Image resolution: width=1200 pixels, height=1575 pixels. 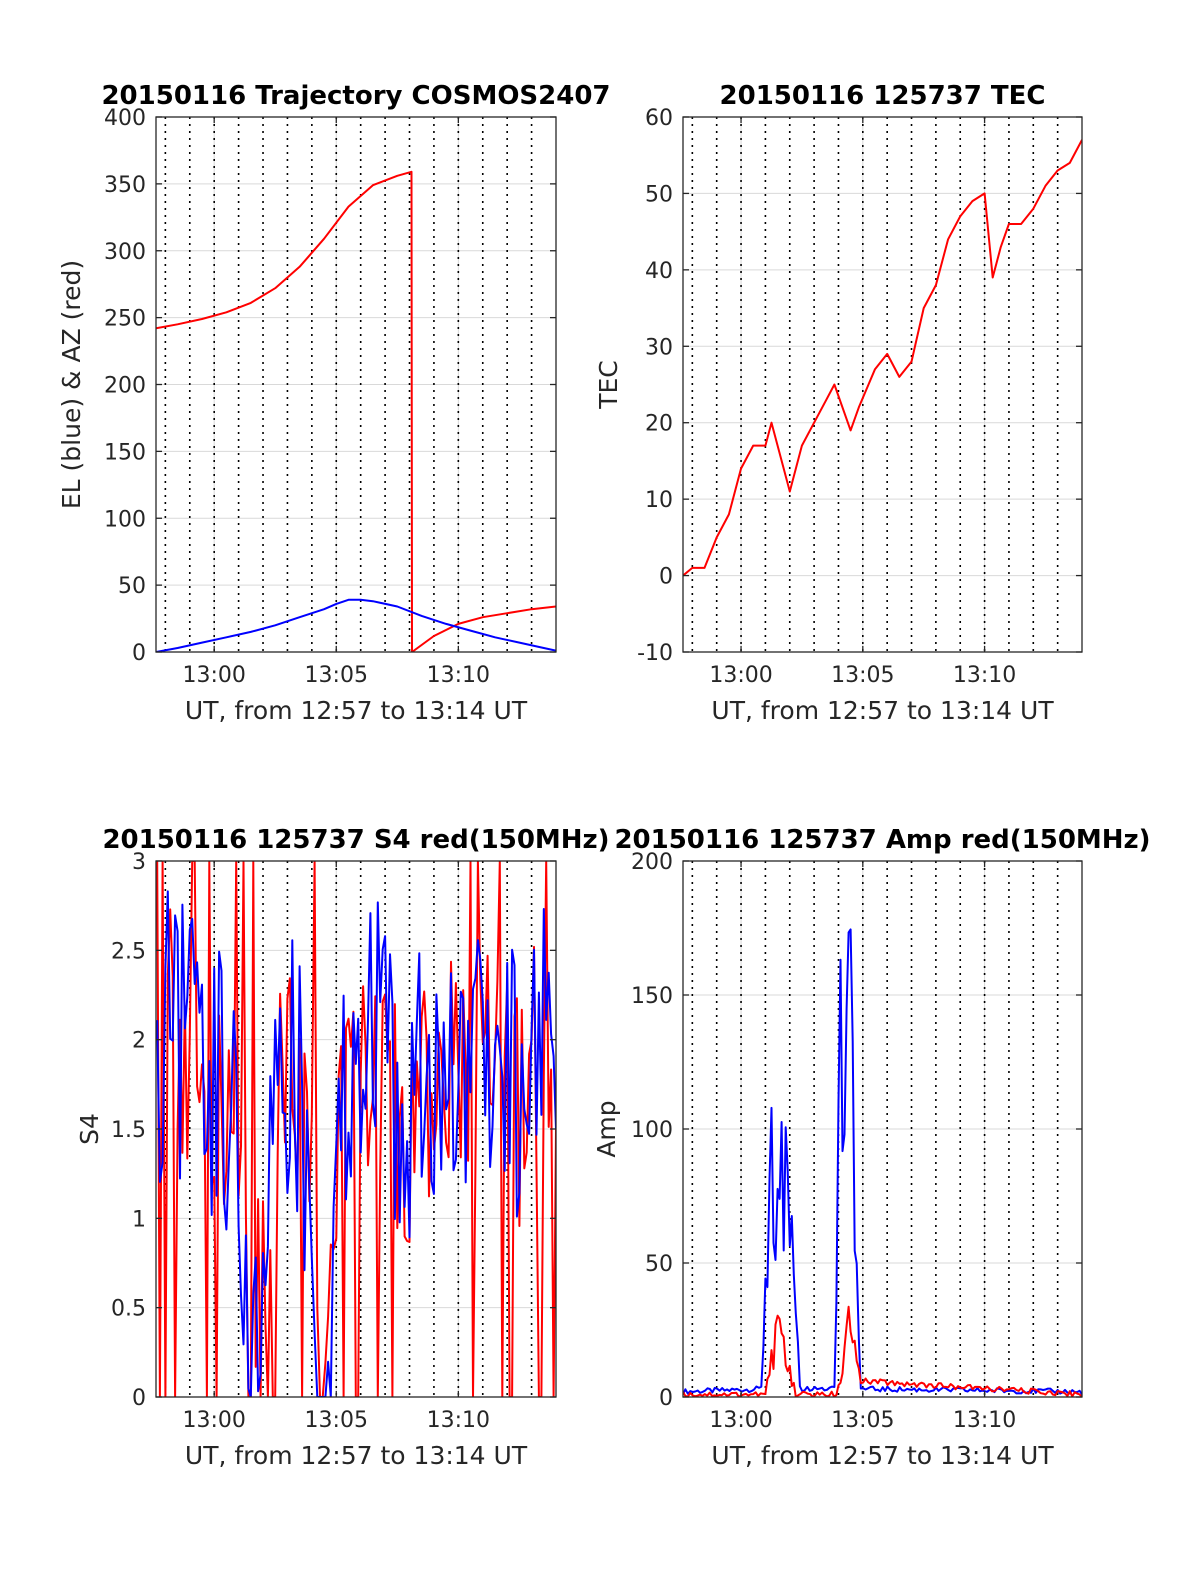 What do you see at coordinates (659, 271) in the screenshot?
I see `y-tick-label: 40` at bounding box center [659, 271].